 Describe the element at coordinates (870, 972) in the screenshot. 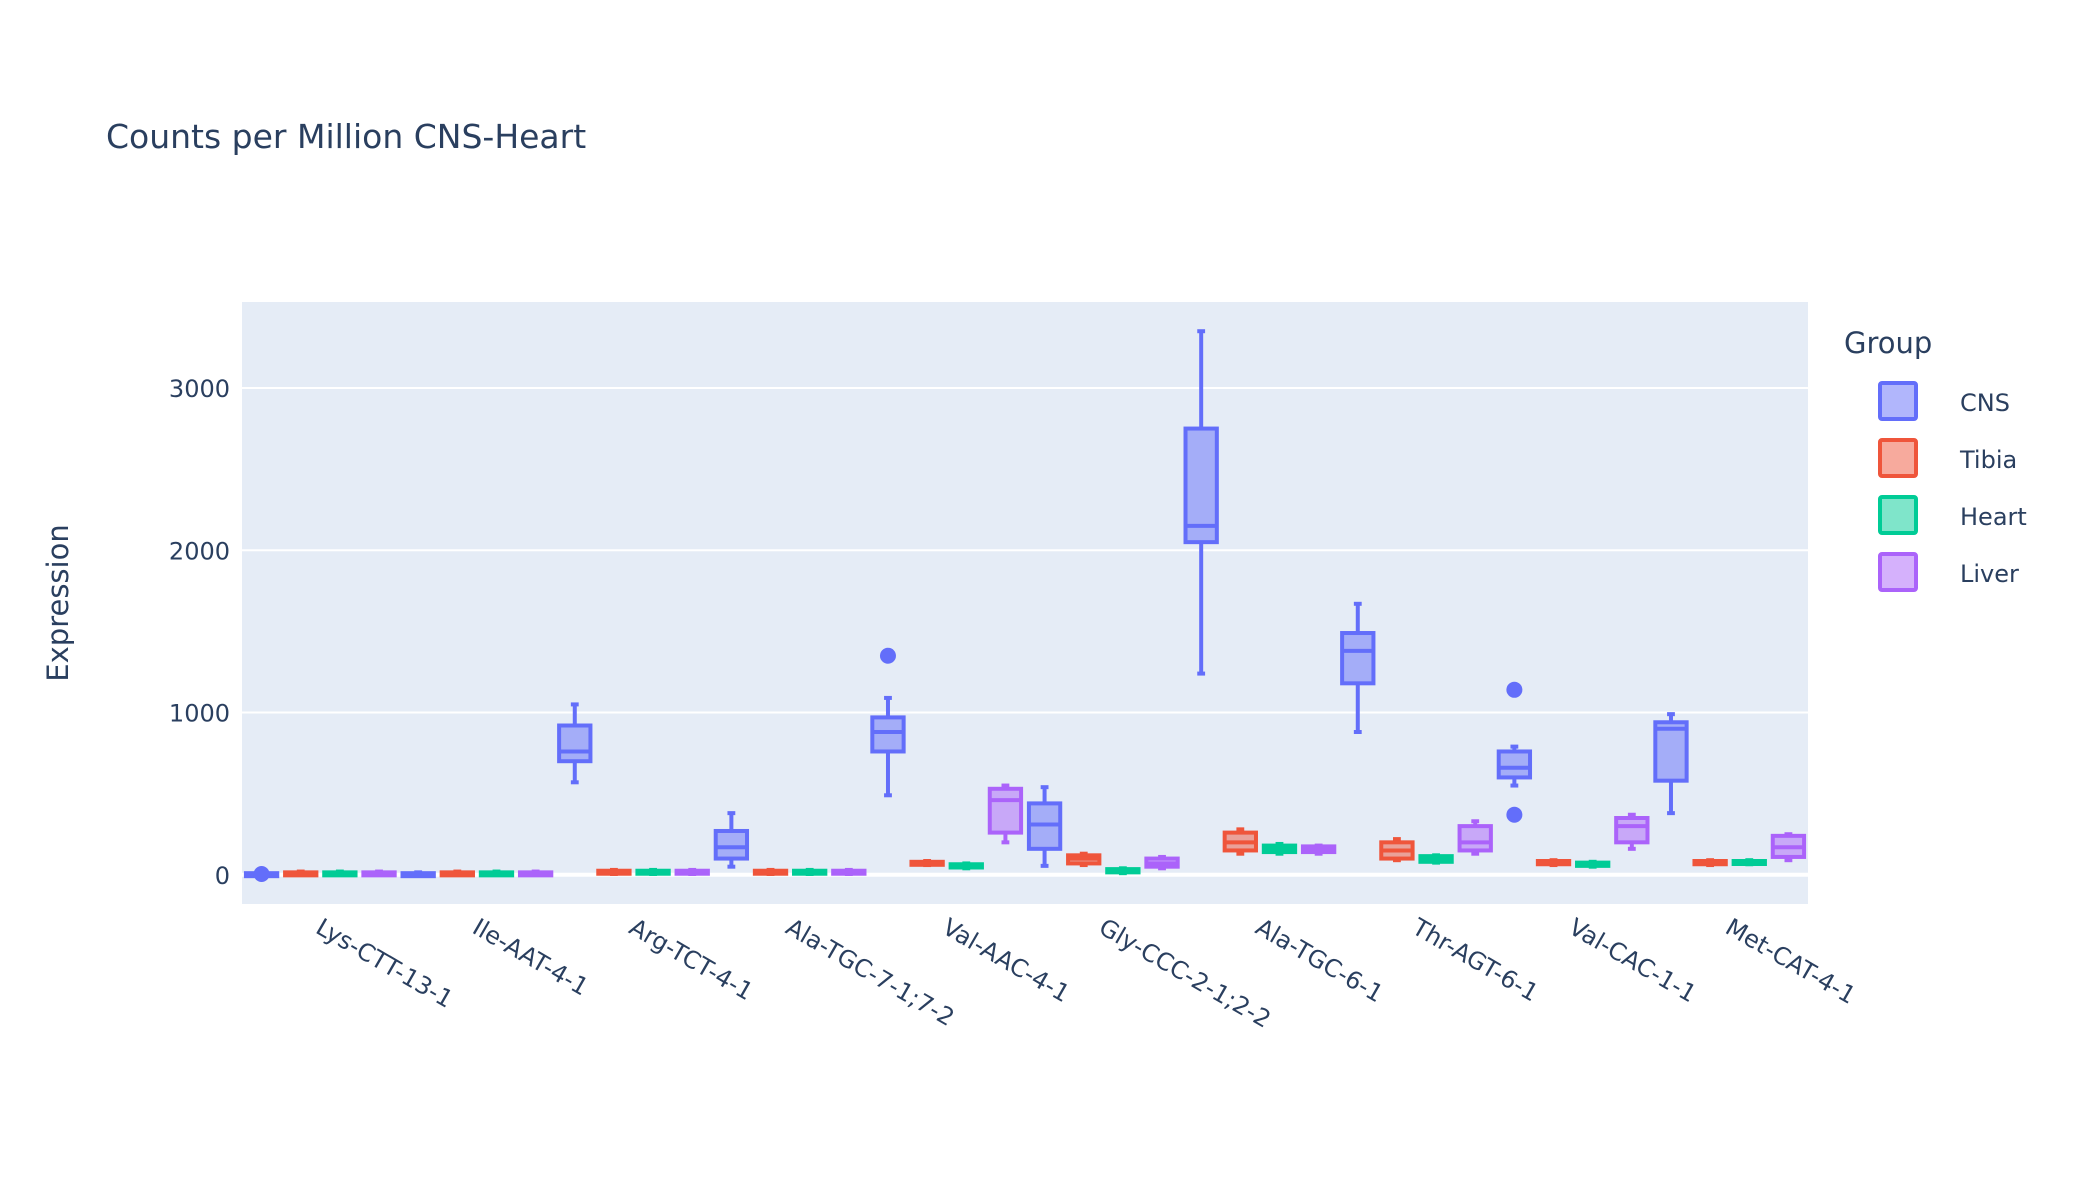

I see `x-tick-label: Ala-TGC-7-1;7-2` at that location.